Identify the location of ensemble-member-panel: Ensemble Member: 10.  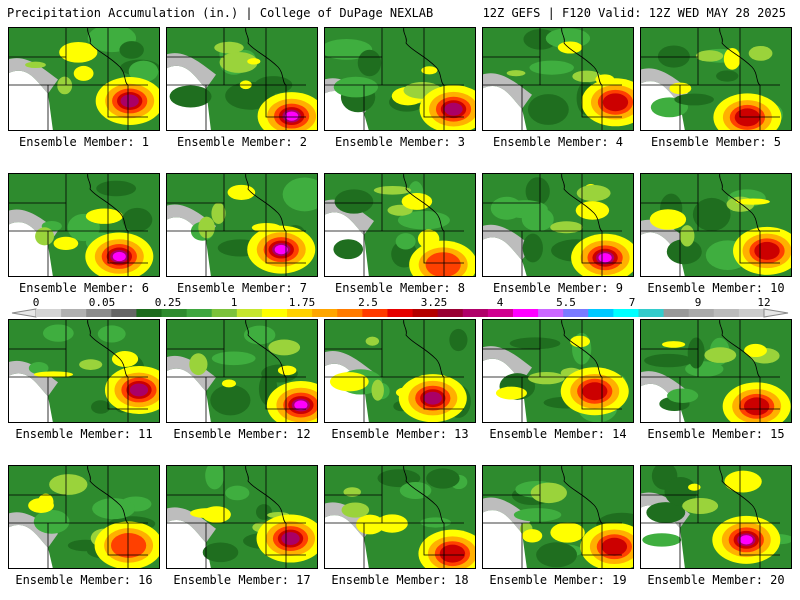
(716, 235).